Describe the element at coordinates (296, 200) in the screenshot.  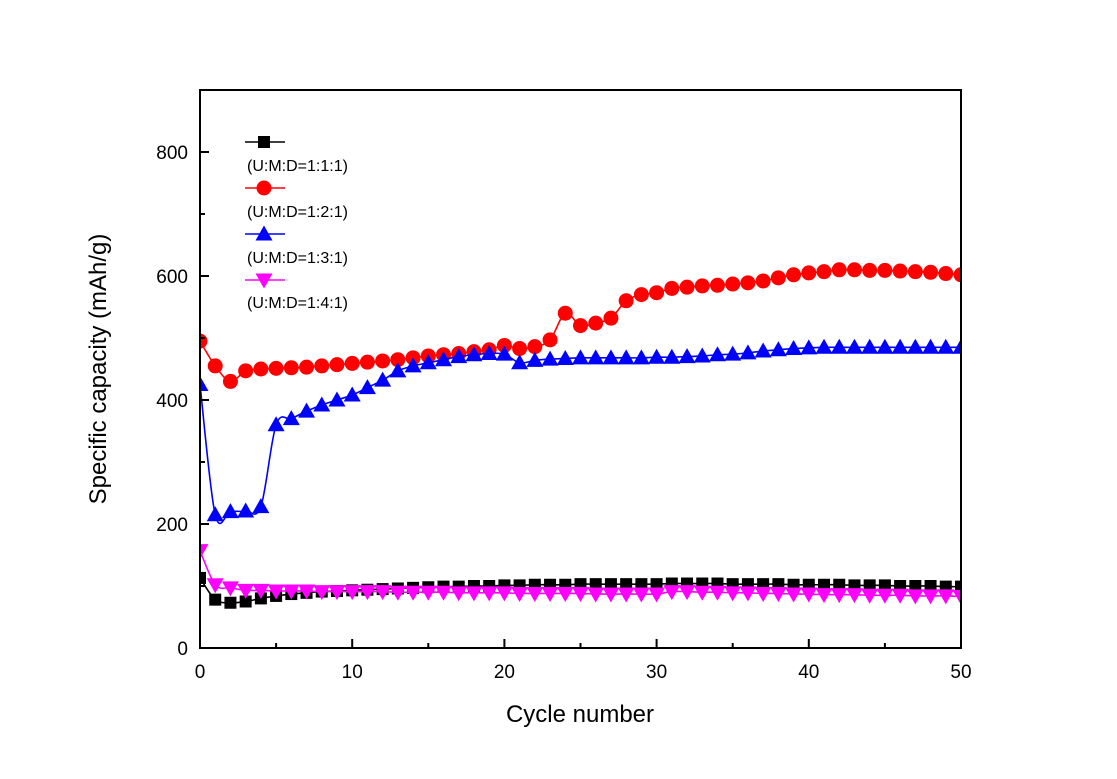
I see `legend-item-2: (U:M:D=1:2:1)` at that location.